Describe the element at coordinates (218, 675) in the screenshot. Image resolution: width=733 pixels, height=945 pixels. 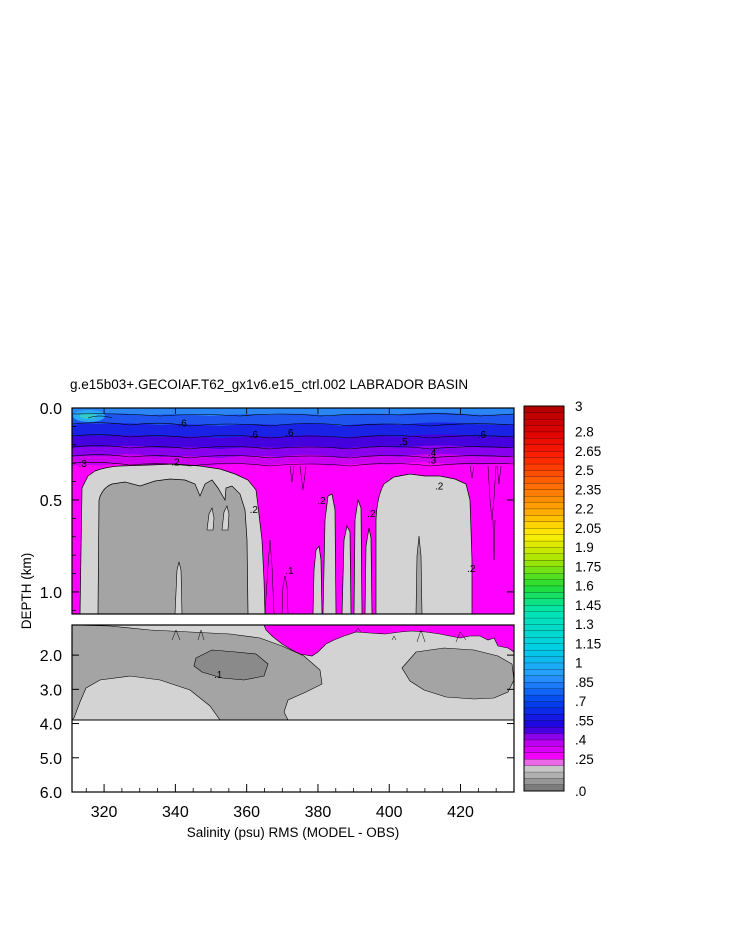
I see `contour-label: .1` at that location.